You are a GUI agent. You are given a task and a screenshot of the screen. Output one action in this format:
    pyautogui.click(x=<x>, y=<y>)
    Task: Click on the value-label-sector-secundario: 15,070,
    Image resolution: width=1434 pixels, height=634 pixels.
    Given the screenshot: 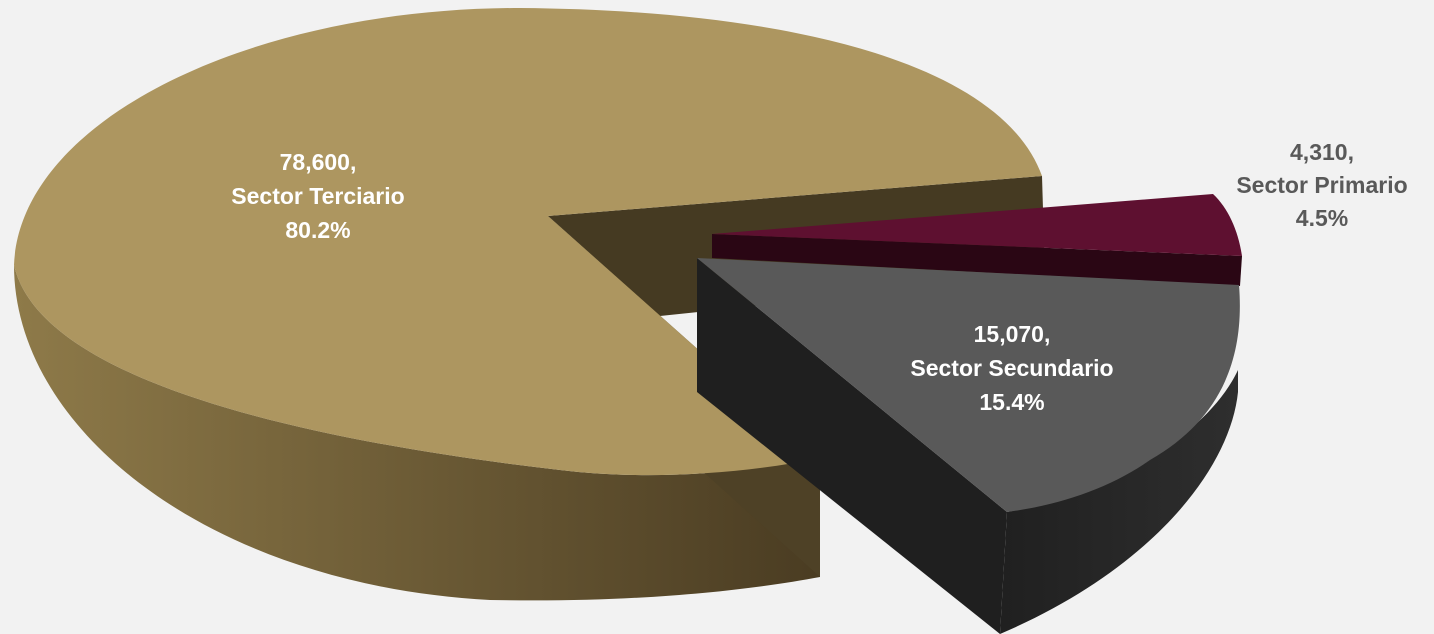 What is the action you would take?
    pyautogui.click(x=1012, y=334)
    